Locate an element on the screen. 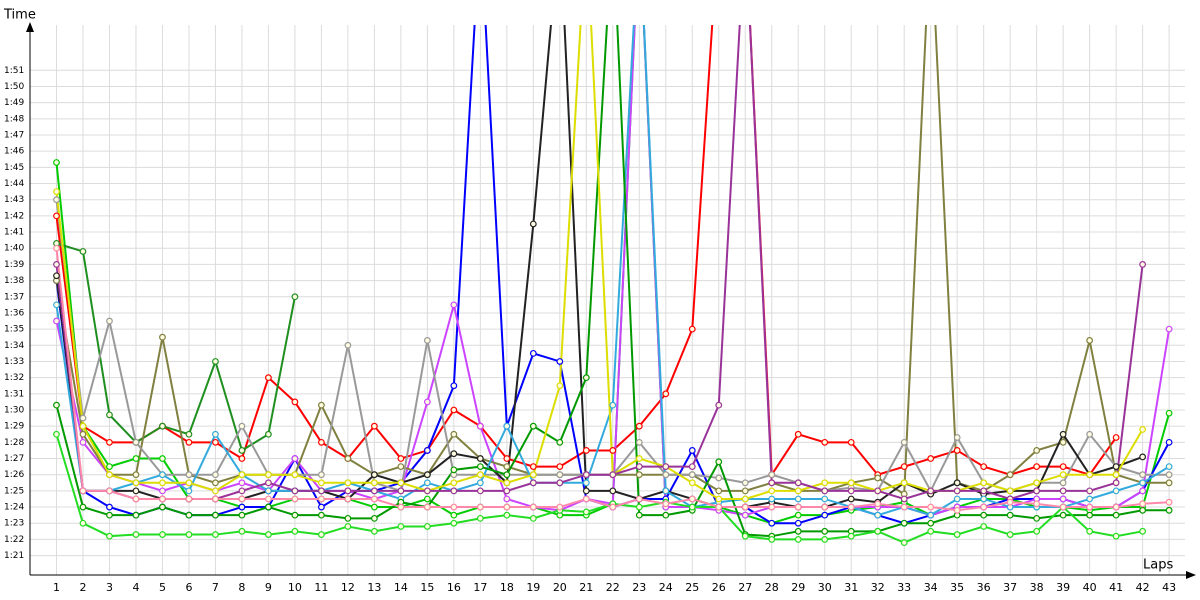 This screenshot has width=1200, height=600. y-axis-arrow is located at coordinates (30, 27).